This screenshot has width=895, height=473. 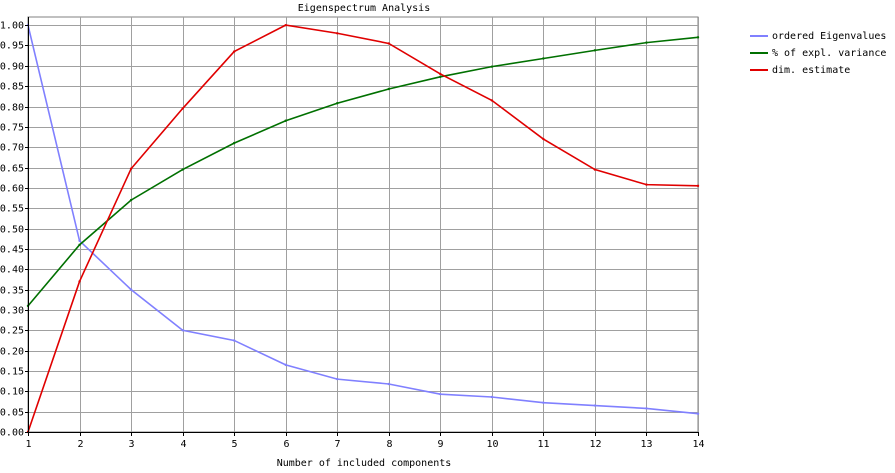 I want to click on x-tick-label: 14, so click(x=698, y=444).